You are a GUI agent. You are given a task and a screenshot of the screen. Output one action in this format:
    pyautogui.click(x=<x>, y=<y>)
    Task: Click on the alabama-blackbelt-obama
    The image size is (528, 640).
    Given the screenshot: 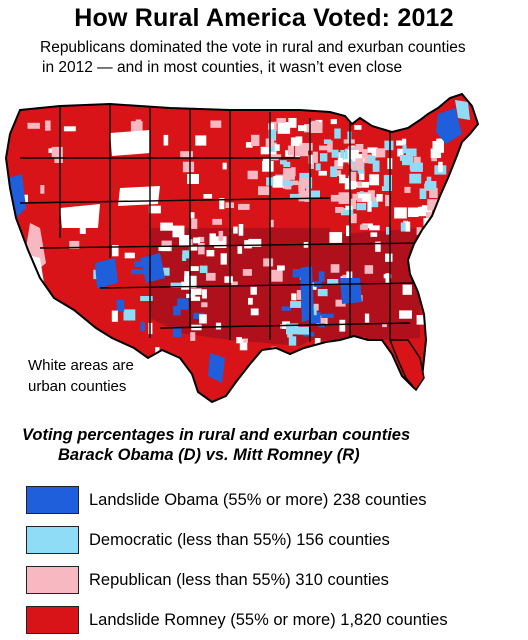 What is the action you would take?
    pyautogui.click(x=351, y=291)
    